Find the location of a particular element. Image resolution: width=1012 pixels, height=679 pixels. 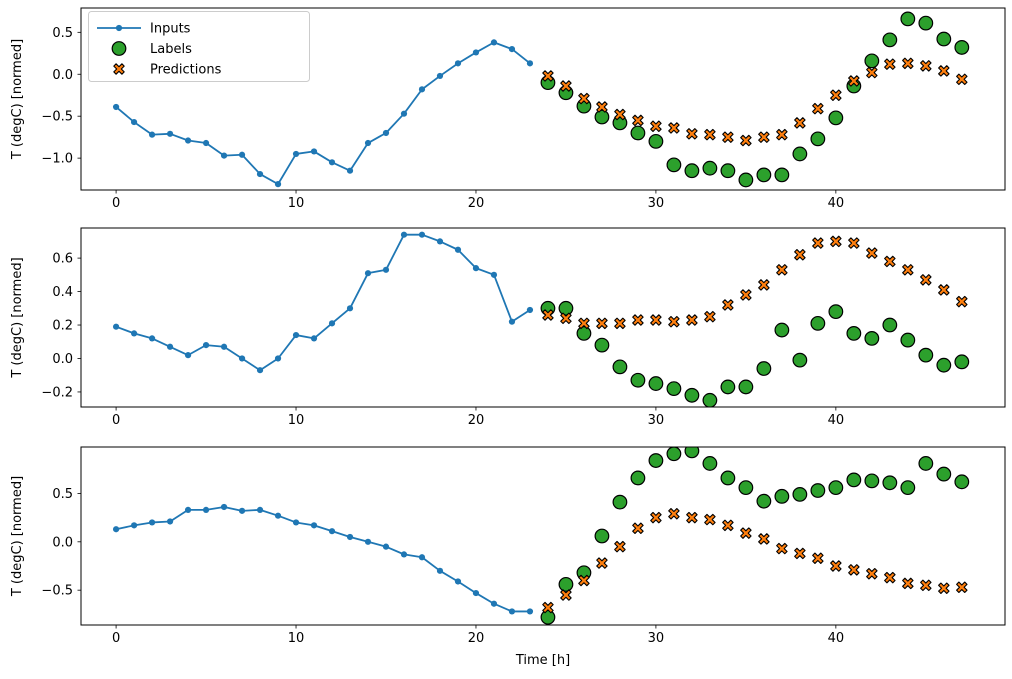

legend-labels-circle-icon is located at coordinates (119, 48).